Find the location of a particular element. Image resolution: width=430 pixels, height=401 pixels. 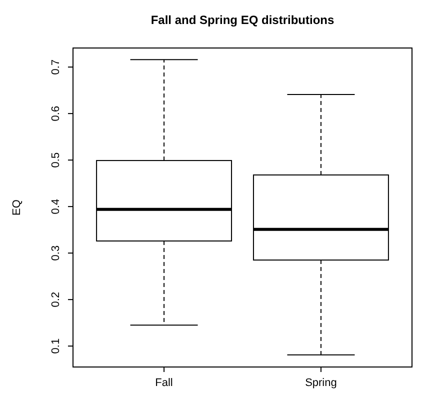

x-tick-label: Spring is located at coordinates (321, 383).